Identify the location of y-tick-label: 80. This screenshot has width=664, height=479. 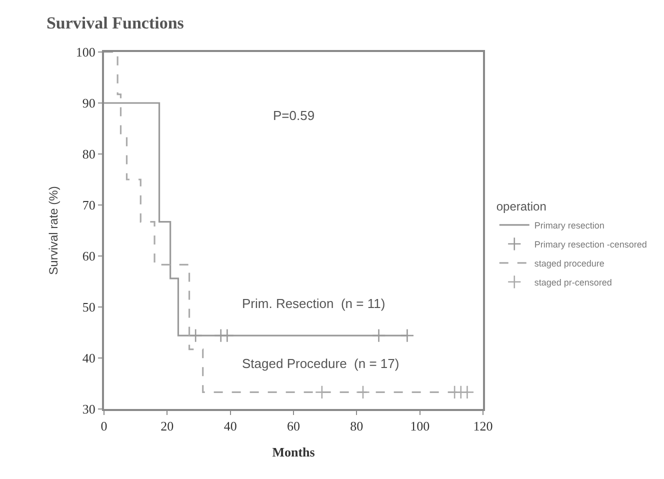
(89, 154).